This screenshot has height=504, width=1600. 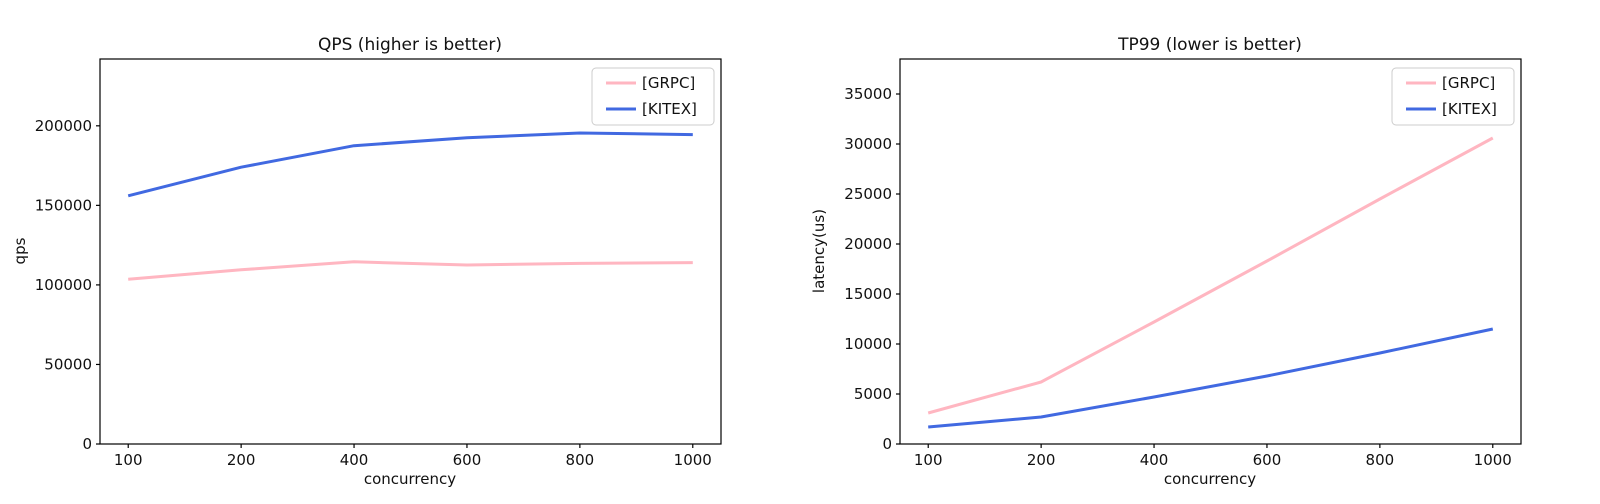 I want to click on y-tick-label: 25000, so click(x=868, y=194).